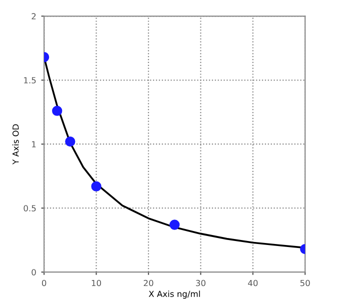 This screenshot has height=299, width=339. I want to click on y-axis-title: Y Axis OD, so click(15, 144).